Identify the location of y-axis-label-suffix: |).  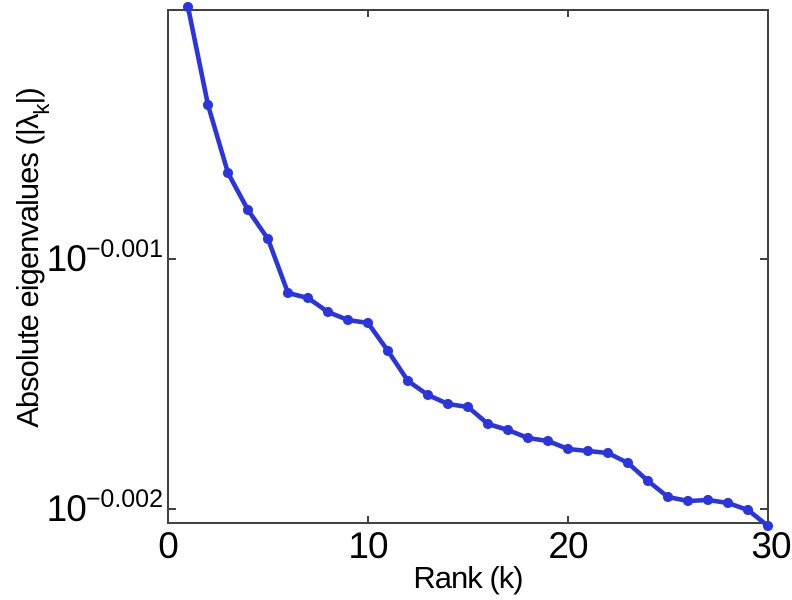
(27, 96).